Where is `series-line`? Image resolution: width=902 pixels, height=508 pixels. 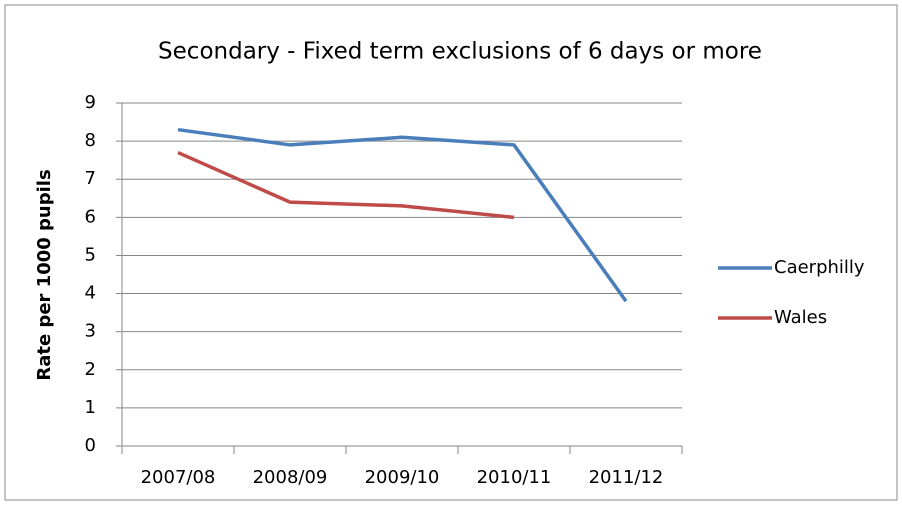 series-line is located at coordinates (346, 185).